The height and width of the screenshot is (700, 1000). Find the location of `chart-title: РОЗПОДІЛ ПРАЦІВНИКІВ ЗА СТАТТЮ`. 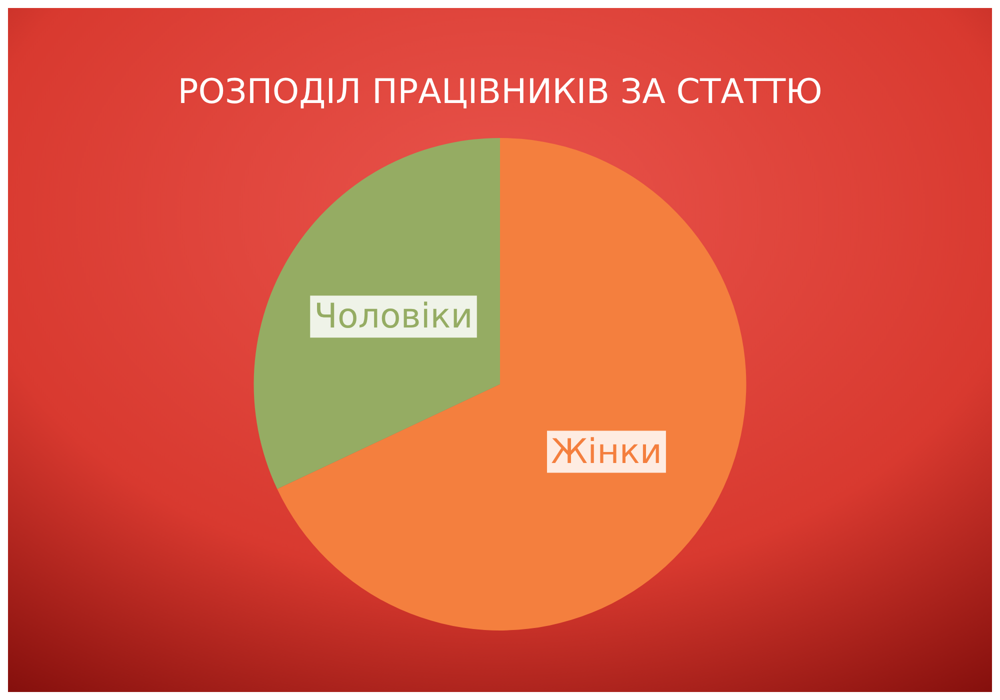

chart-title: РОЗПОДІЛ ПРАЦІВНИКІВ ЗА СТАТТЮ is located at coordinates (500, 92).